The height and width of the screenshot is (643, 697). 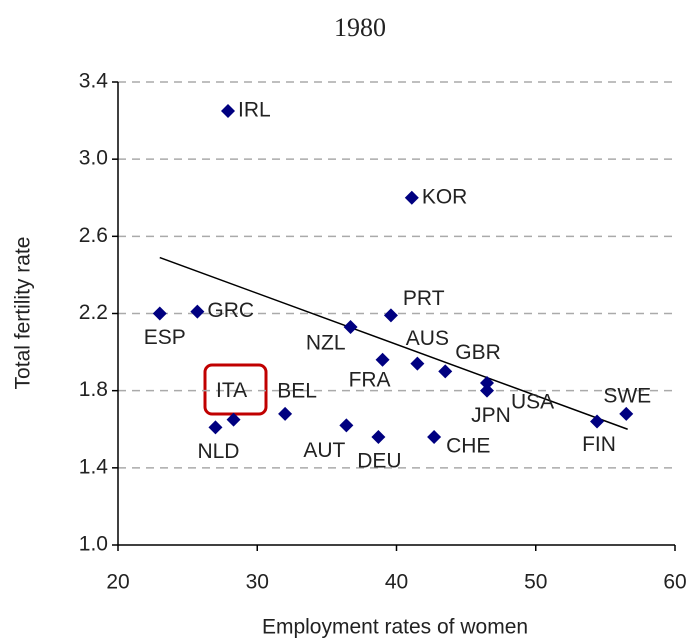 What do you see at coordinates (535, 582) in the screenshot?
I see `x-tick-label: 50` at bounding box center [535, 582].